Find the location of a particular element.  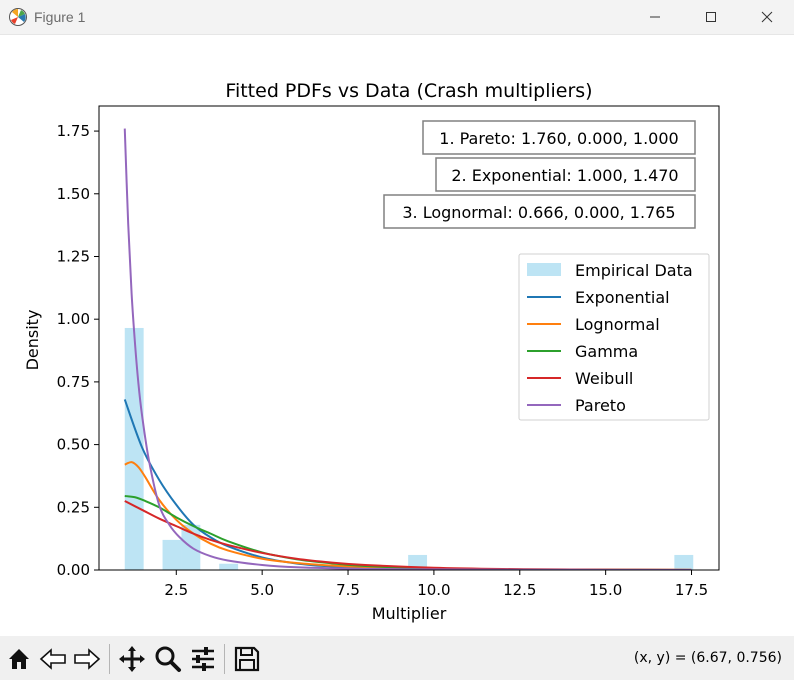

close-icon is located at coordinates (767, 17).